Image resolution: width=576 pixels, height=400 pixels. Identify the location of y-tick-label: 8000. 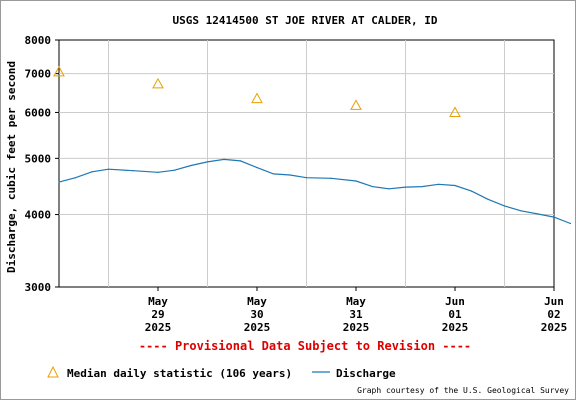
(38, 40).